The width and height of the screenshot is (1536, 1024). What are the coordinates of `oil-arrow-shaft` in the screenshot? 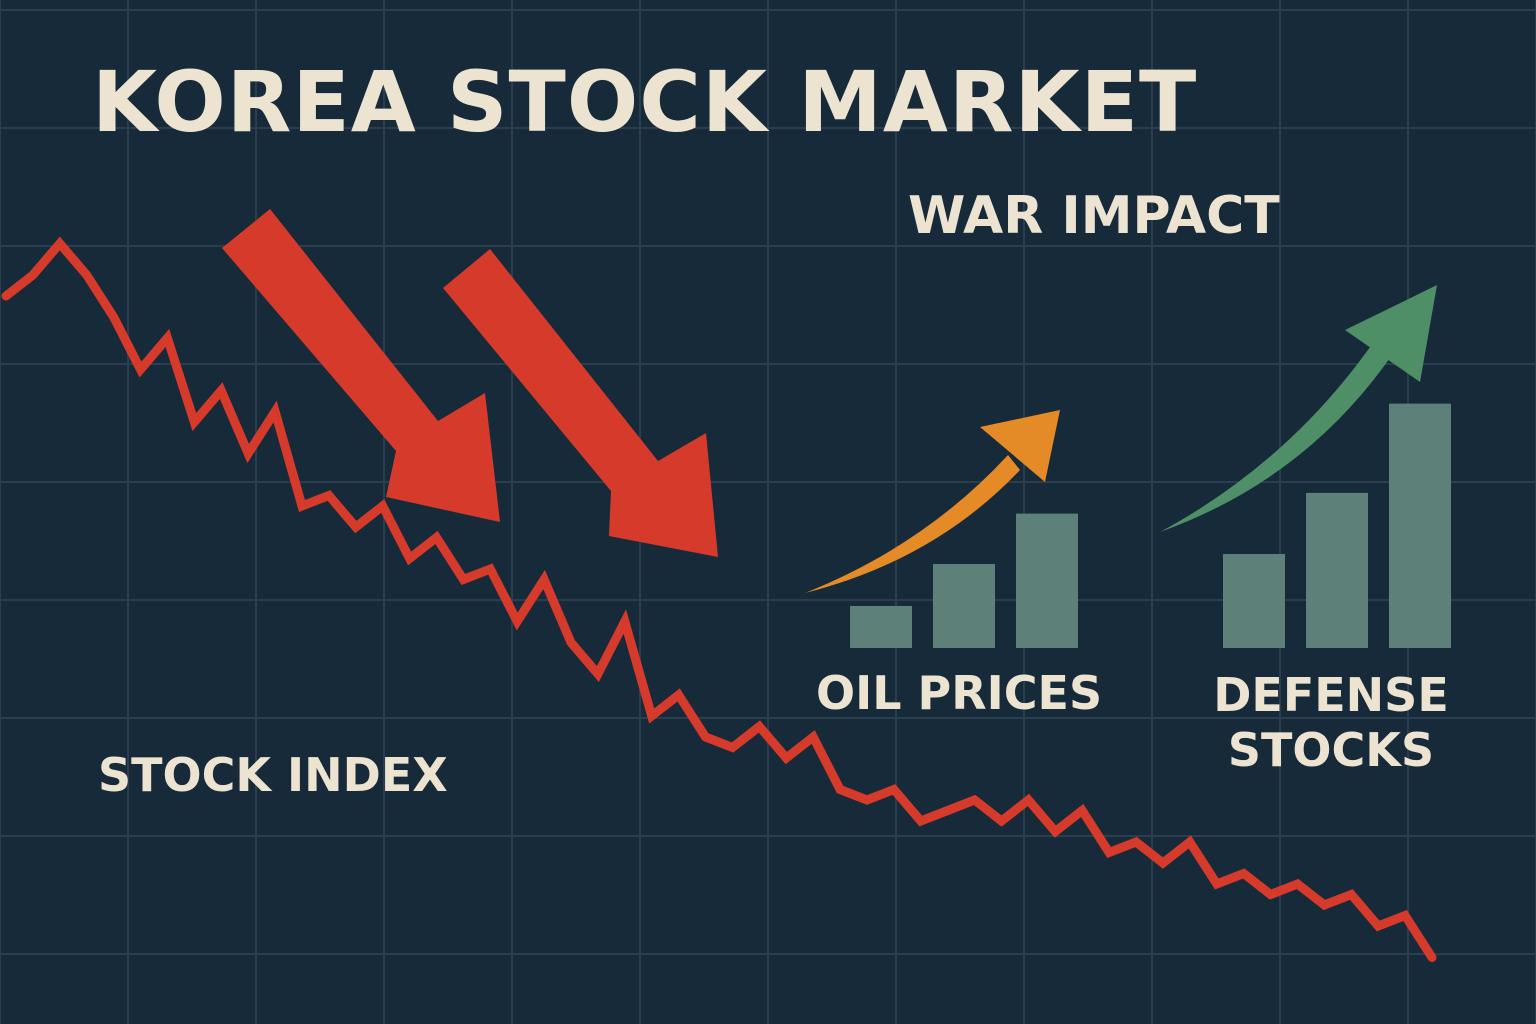 It's located at (912, 524).